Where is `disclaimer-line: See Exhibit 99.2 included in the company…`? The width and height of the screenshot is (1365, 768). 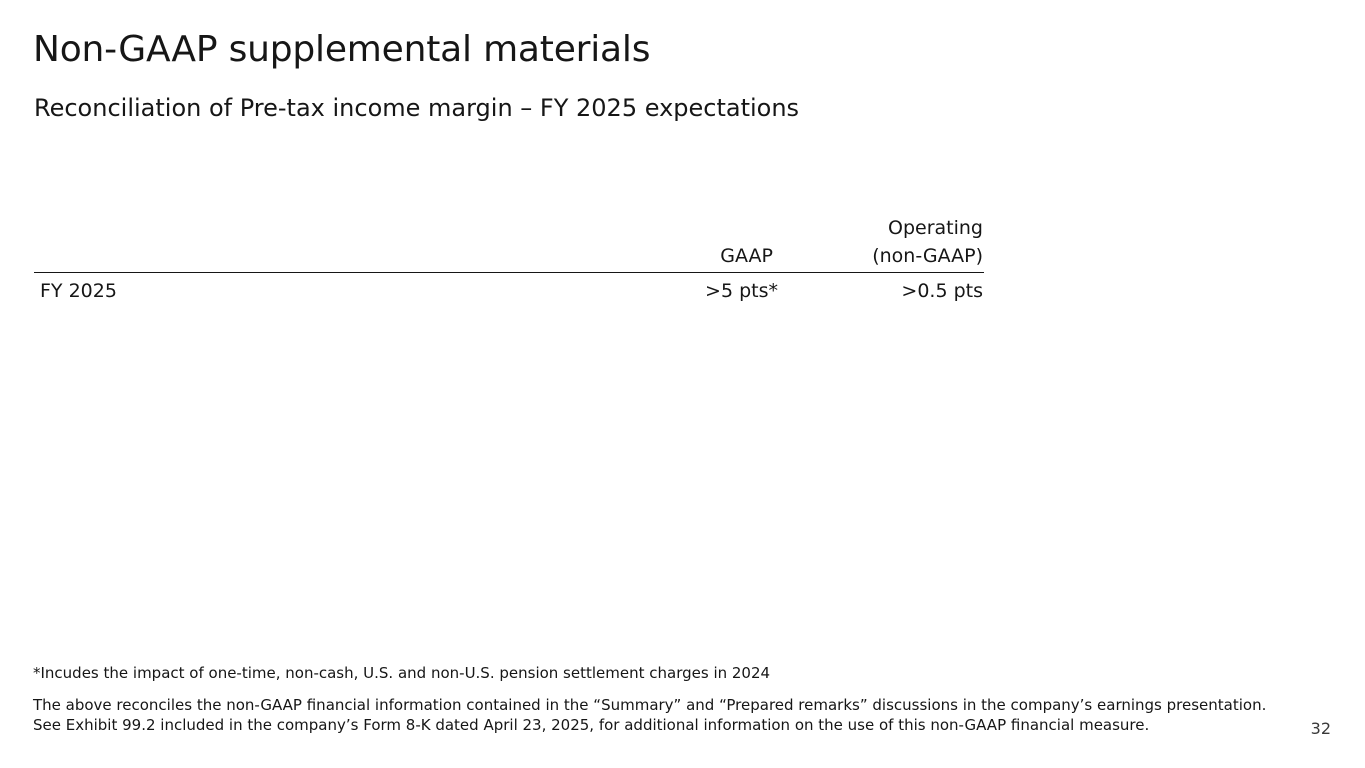
disclaimer-line: See Exhibit 99.2 included in the company… is located at coordinates (591, 725).